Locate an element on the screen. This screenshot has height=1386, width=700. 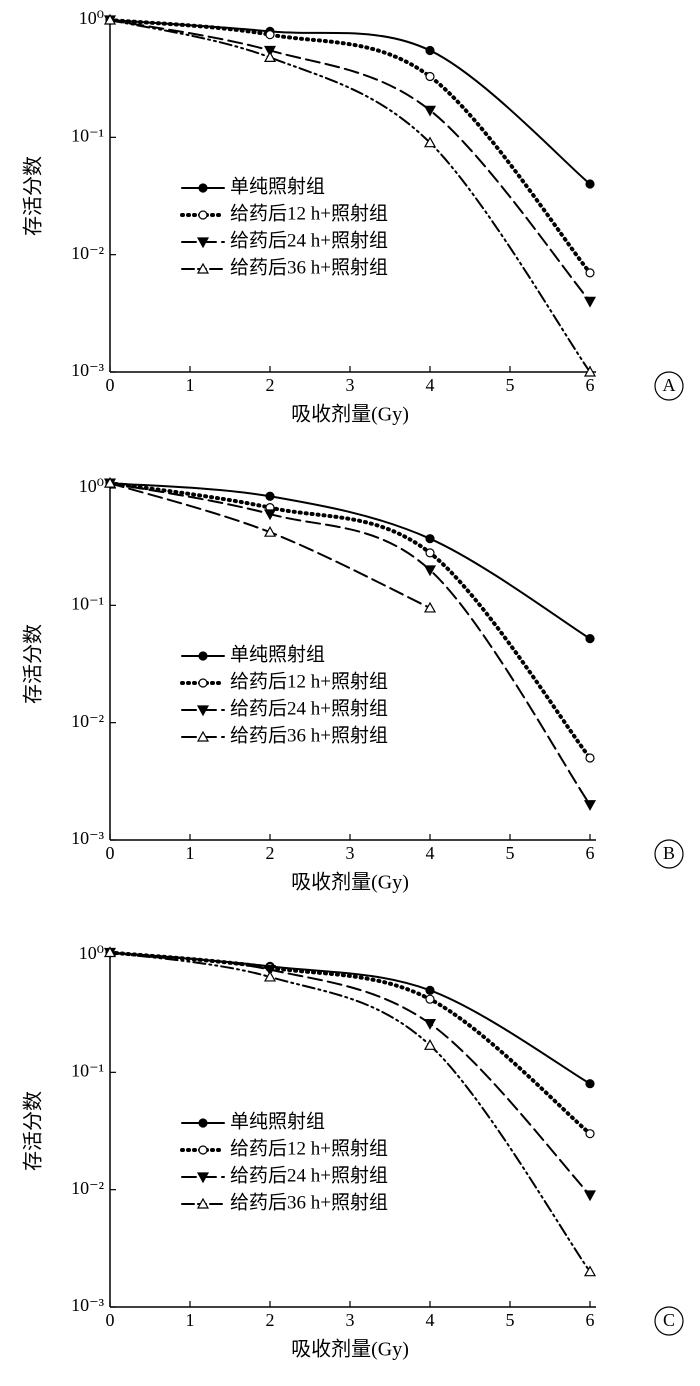
panel-label: C is located at coordinates (669, 1320).